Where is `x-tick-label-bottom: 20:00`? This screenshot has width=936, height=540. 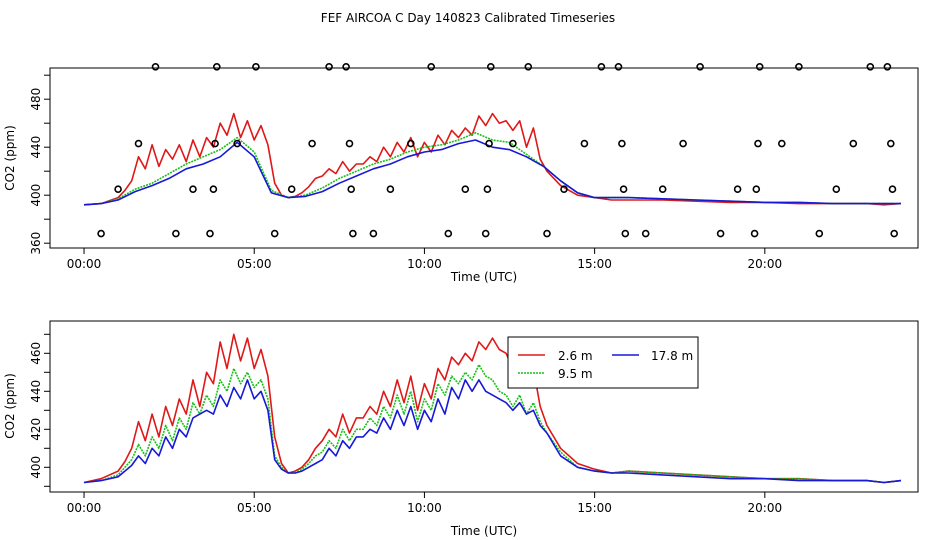 x-tick-label-bottom: 20:00 is located at coordinates (765, 508).